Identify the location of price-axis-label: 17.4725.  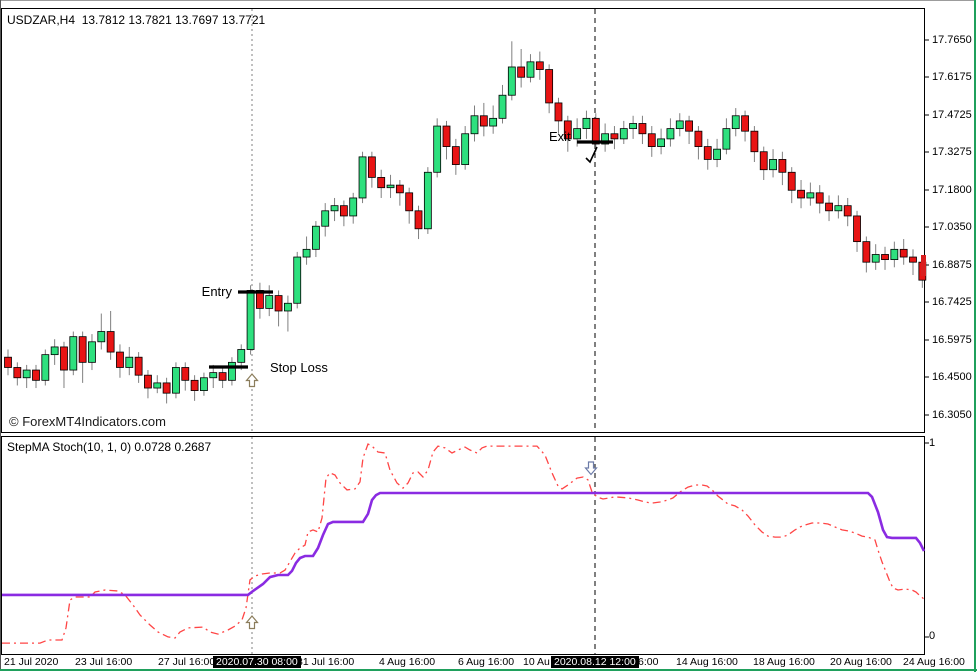
(952, 115).